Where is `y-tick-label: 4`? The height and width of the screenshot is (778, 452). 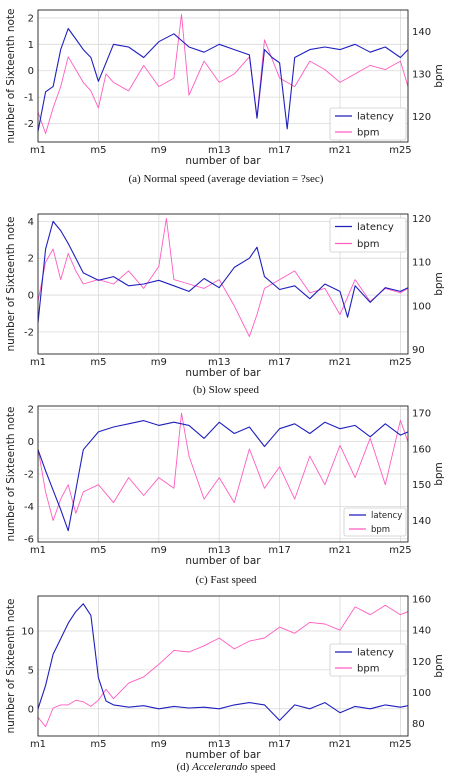
y-tick-label: 4 is located at coordinates (31, 222).